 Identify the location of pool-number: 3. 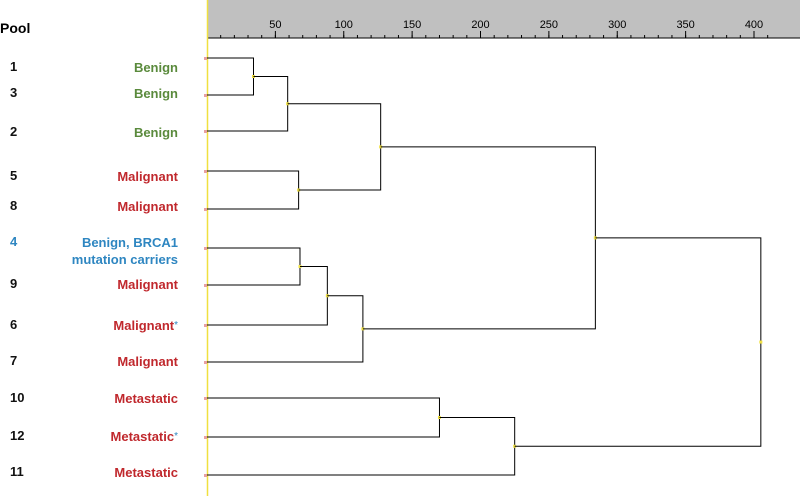
(14, 92).